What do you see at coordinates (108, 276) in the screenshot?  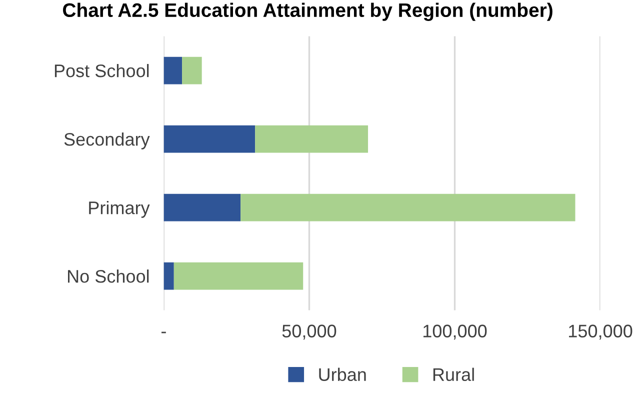 I see `y-tick-label: No School` at bounding box center [108, 276].